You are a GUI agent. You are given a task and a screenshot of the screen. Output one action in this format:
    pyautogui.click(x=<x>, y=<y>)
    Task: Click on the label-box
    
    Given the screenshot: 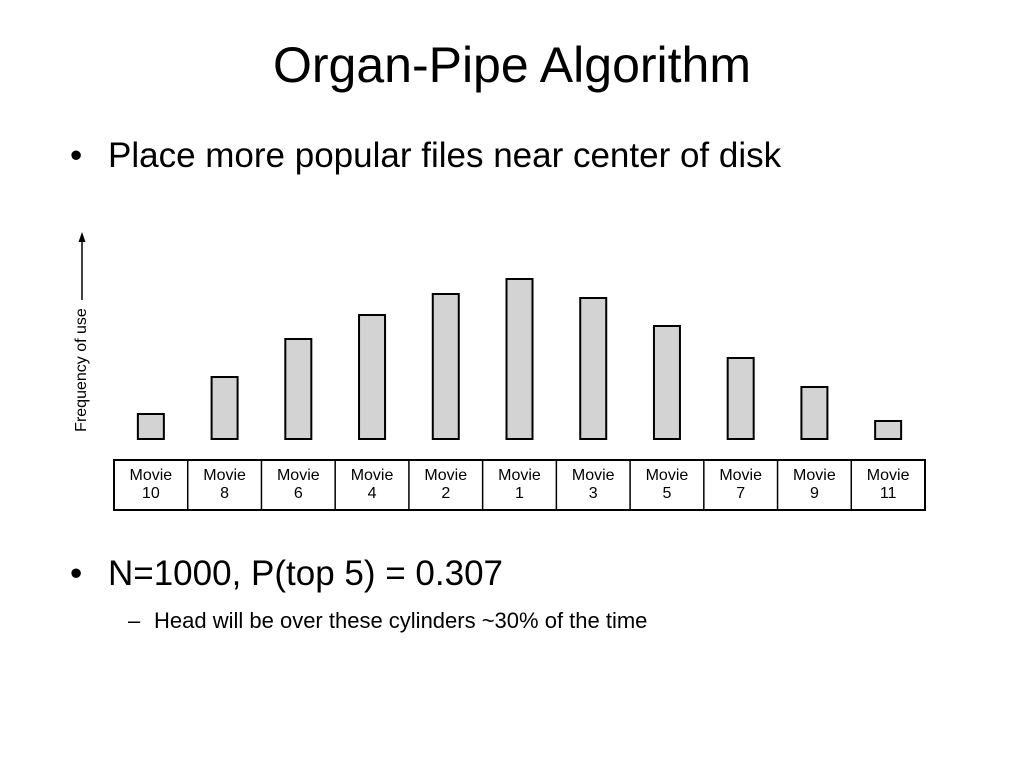 What is the action you would take?
    pyautogui.click(x=519, y=485)
    